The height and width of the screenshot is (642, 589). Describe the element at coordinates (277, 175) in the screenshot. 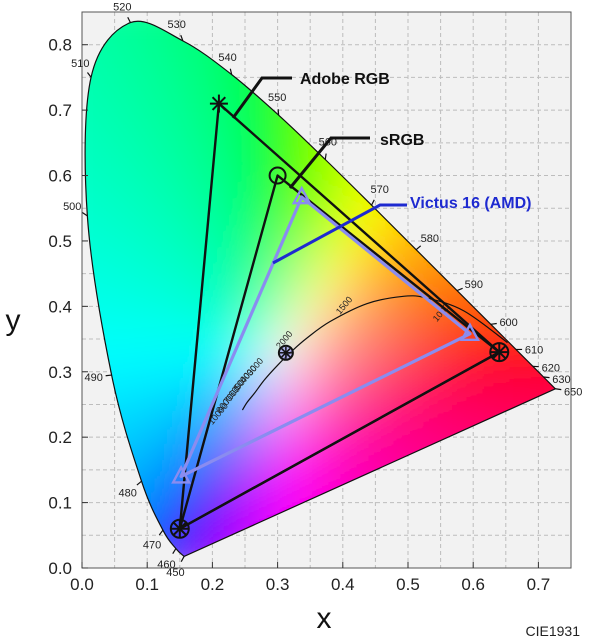

I see `srgb-vertex-marker` at that location.